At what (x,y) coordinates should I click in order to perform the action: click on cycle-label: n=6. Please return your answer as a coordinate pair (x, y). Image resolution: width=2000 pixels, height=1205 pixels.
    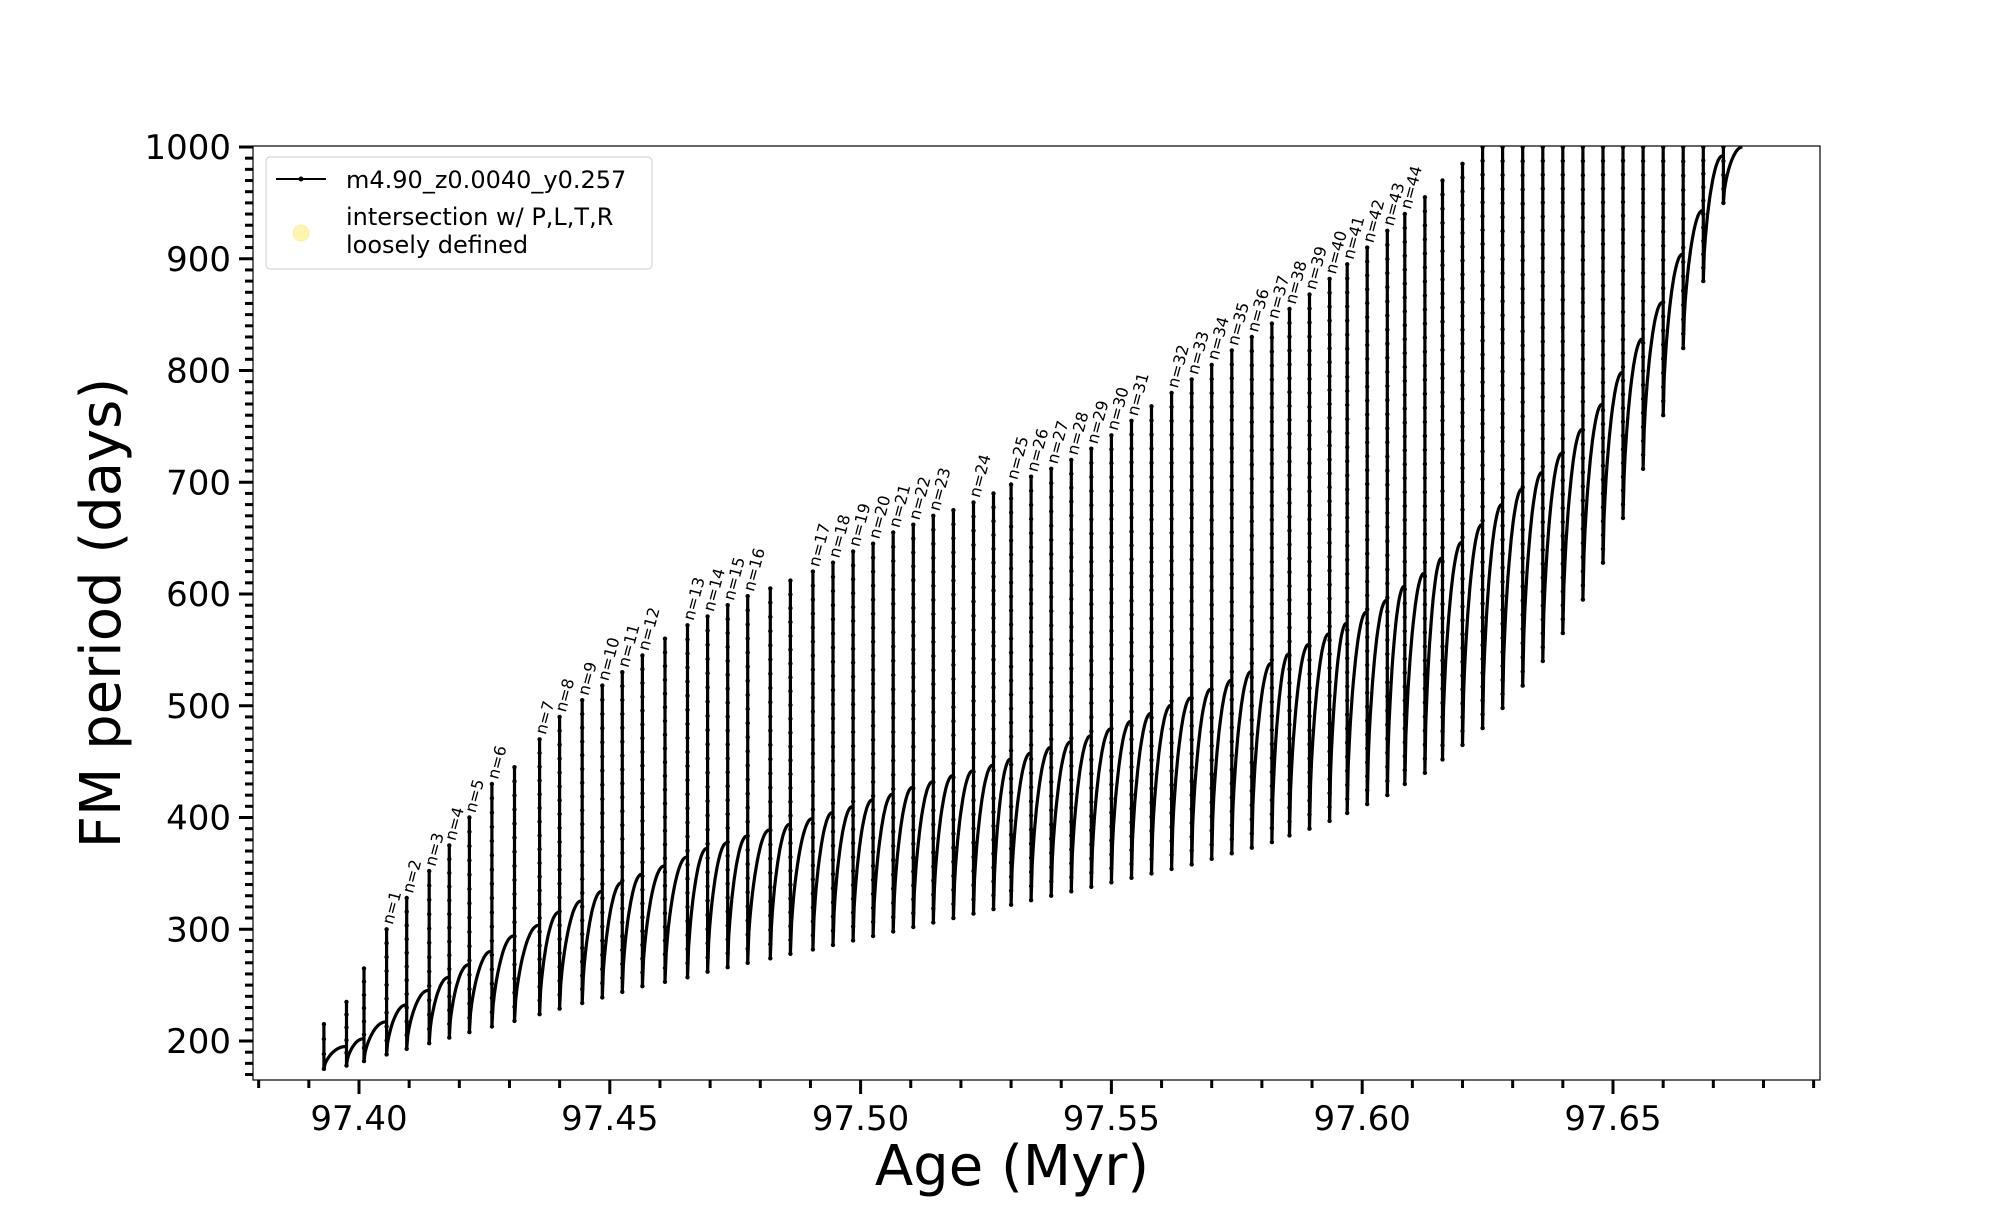
    Looking at the image, I should click on (496, 763).